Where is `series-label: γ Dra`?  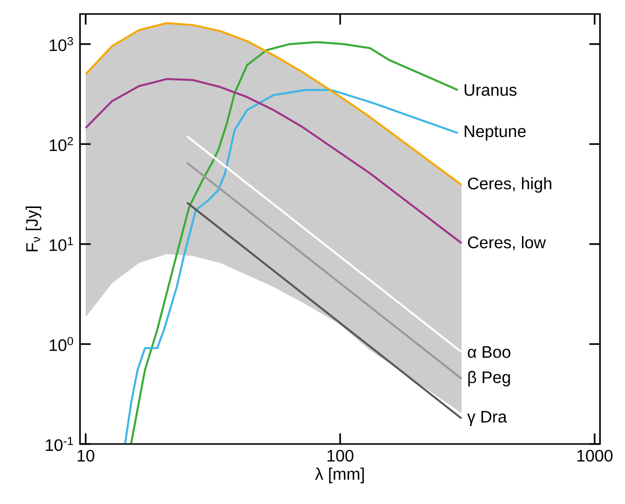
series-label: γ Dra is located at coordinates (487, 418).